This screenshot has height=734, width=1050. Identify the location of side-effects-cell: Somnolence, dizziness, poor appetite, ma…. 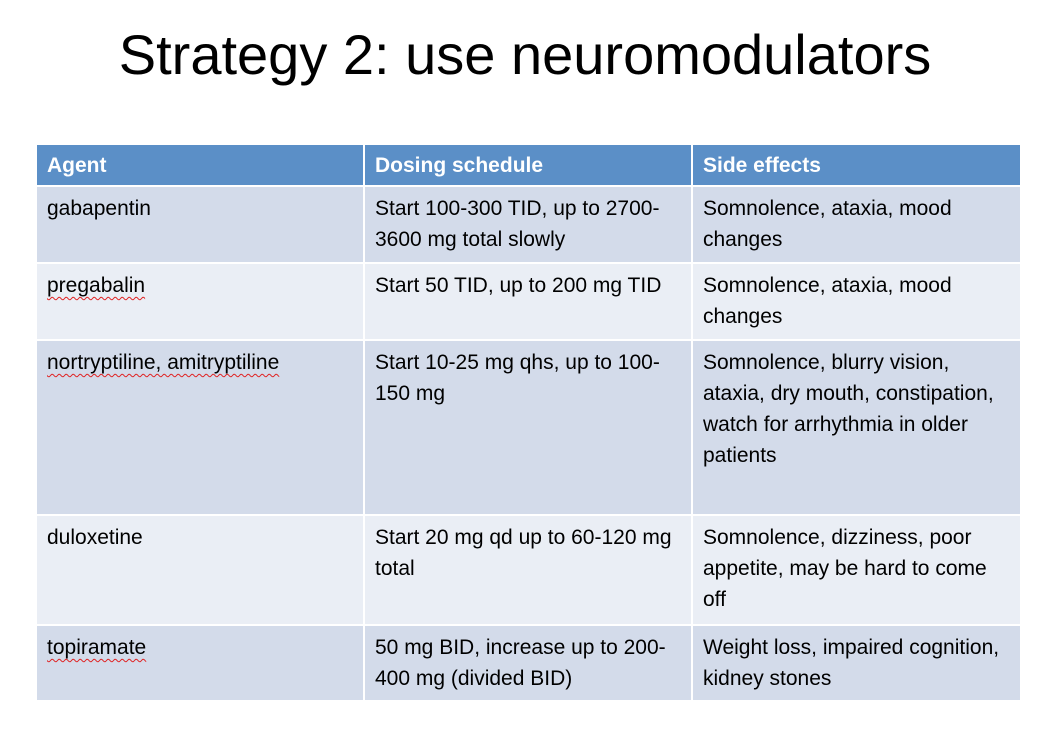
(856, 570).